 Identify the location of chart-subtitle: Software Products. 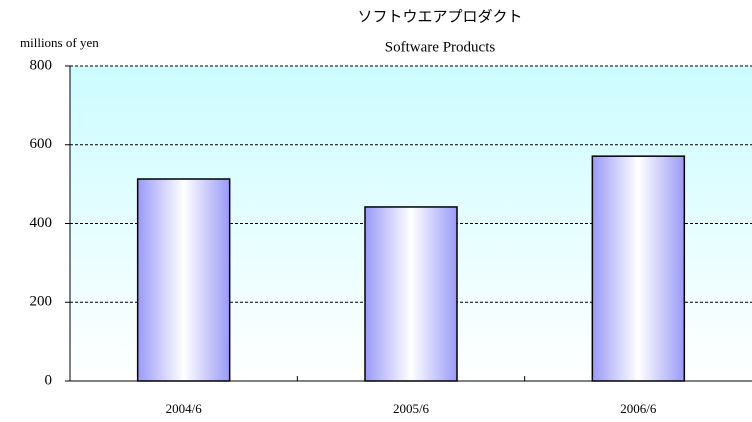
(440, 47).